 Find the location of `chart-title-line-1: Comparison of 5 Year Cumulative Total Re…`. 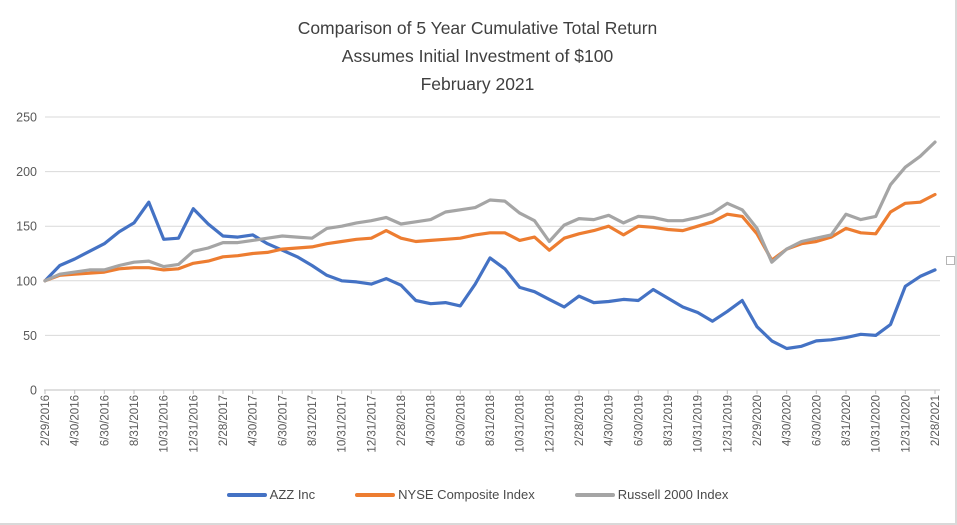

chart-title-line-1: Comparison of 5 Year Cumulative Total Re… is located at coordinates (477, 28).